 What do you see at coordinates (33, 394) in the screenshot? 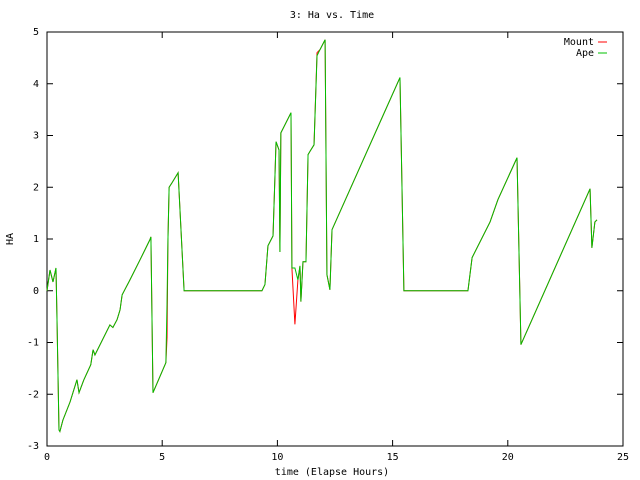
I see `y-tick-label: -2` at bounding box center [33, 394].